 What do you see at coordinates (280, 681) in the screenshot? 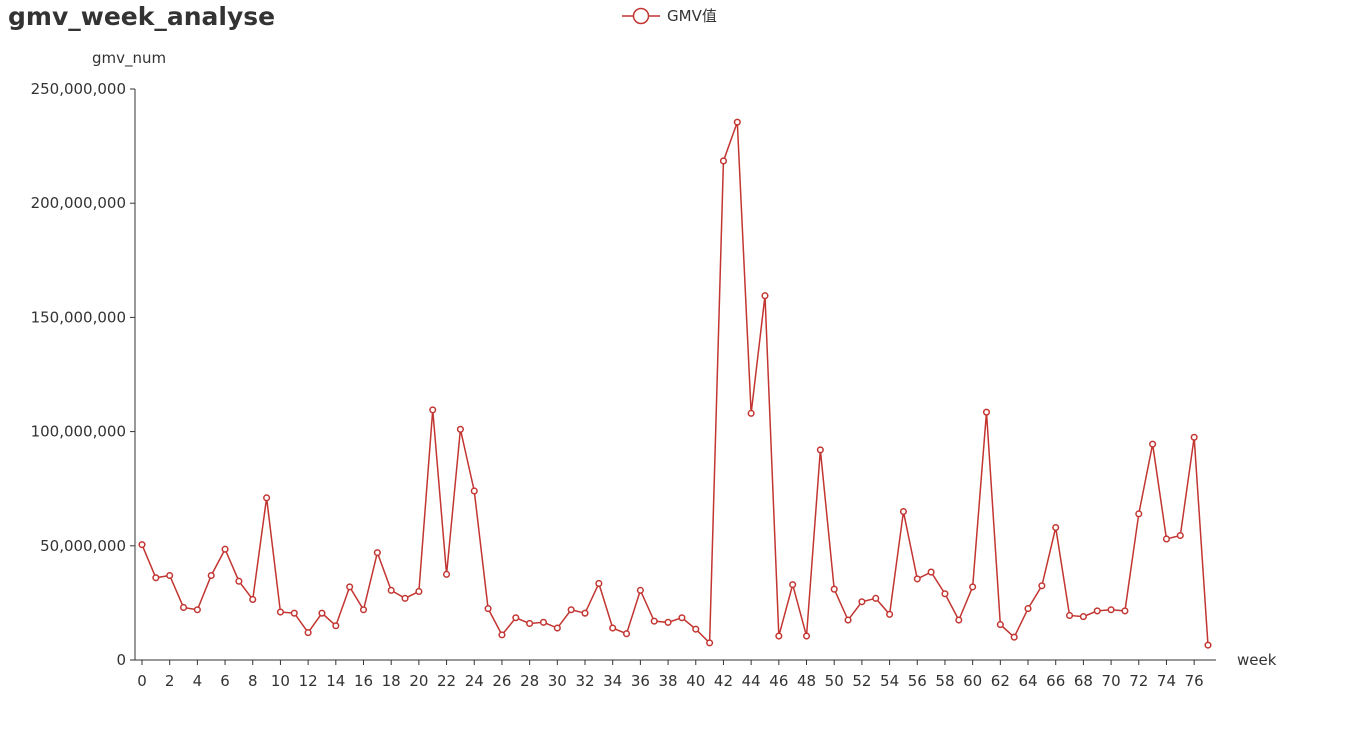
I see `x-tick-label: 10` at bounding box center [280, 681].